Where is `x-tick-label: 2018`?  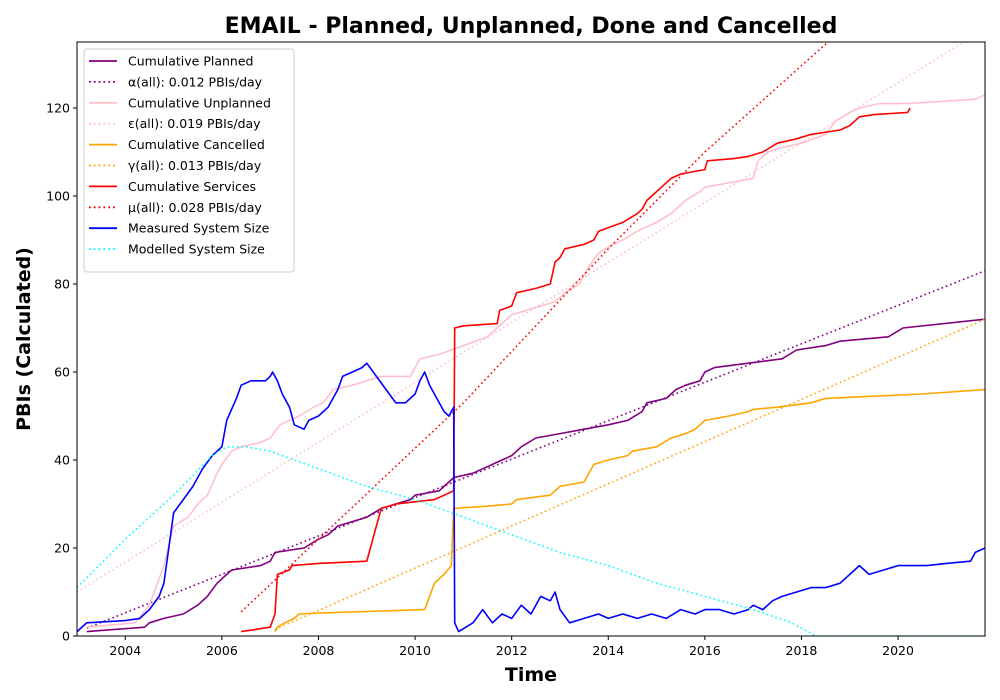
x-tick-label: 2018 is located at coordinates (802, 650).